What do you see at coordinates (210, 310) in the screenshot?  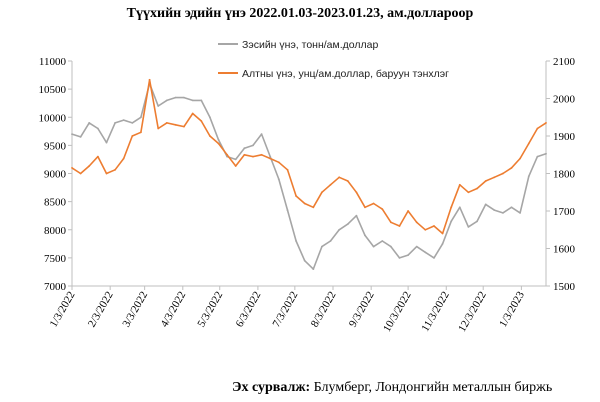 I see `x-tick-label: 5/3/2022` at bounding box center [210, 310].